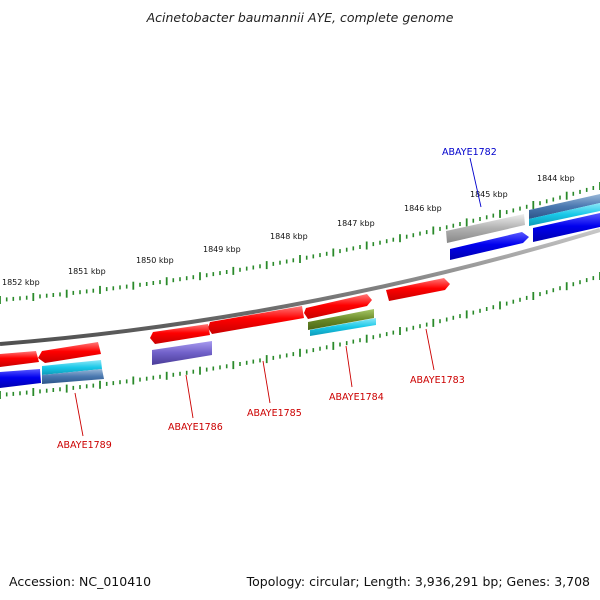 This screenshot has height=600, width=600. Describe the element at coordinates (155, 260) in the screenshot. I see `kbp-label: 1850 kbp` at that location.